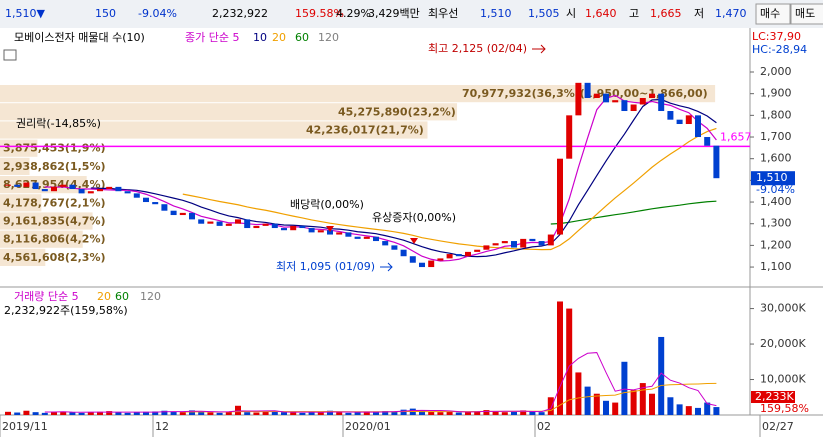  Describe the element at coordinates (54, 166) in the screenshot. I see `profile-label: 2,938,862(1,5%)` at that location.